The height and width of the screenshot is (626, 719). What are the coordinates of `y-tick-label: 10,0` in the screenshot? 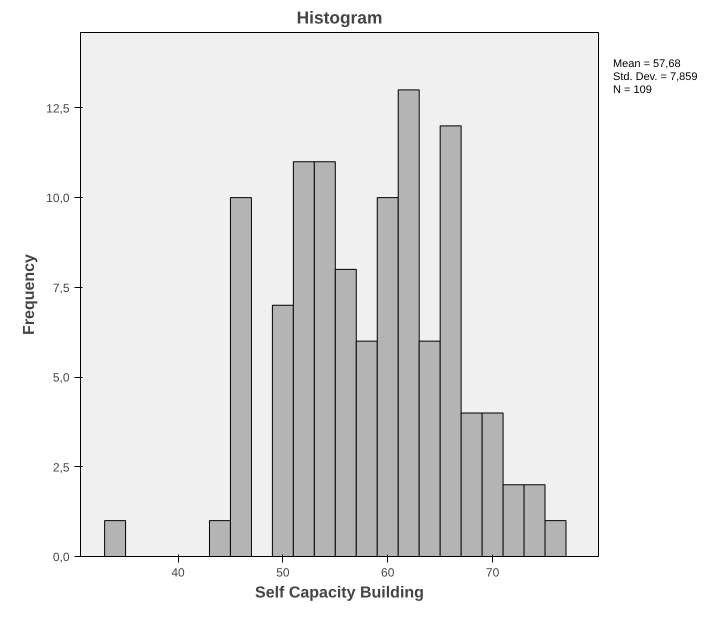 It's located at (58, 198).